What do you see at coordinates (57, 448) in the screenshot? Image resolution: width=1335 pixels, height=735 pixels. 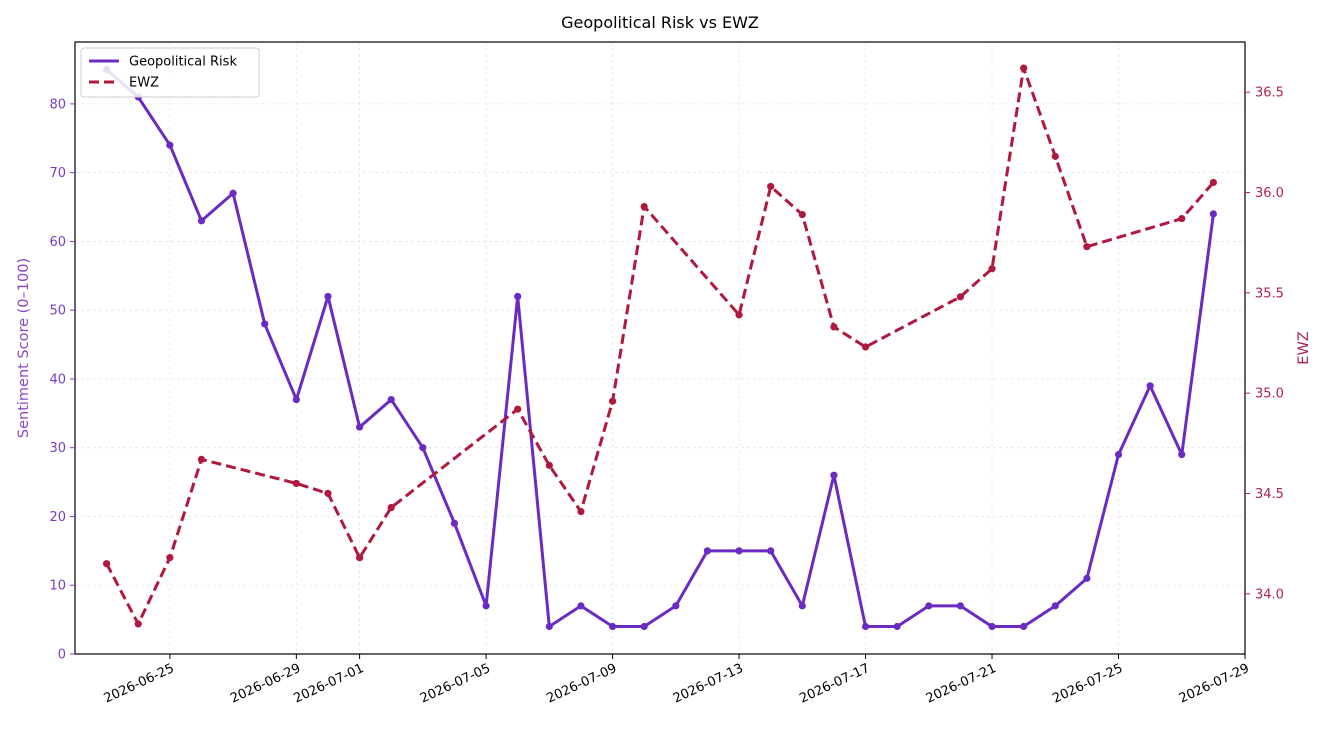 I see `y-tick-label-left: 30` at bounding box center [57, 448].